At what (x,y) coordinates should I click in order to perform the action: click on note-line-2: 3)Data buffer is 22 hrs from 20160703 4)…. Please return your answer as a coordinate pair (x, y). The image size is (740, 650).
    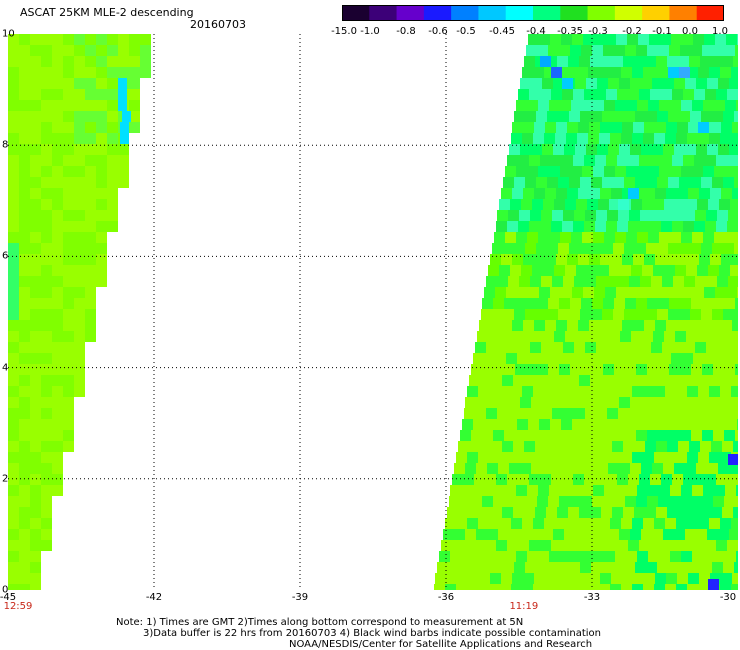
    Looking at the image, I should click on (372, 633).